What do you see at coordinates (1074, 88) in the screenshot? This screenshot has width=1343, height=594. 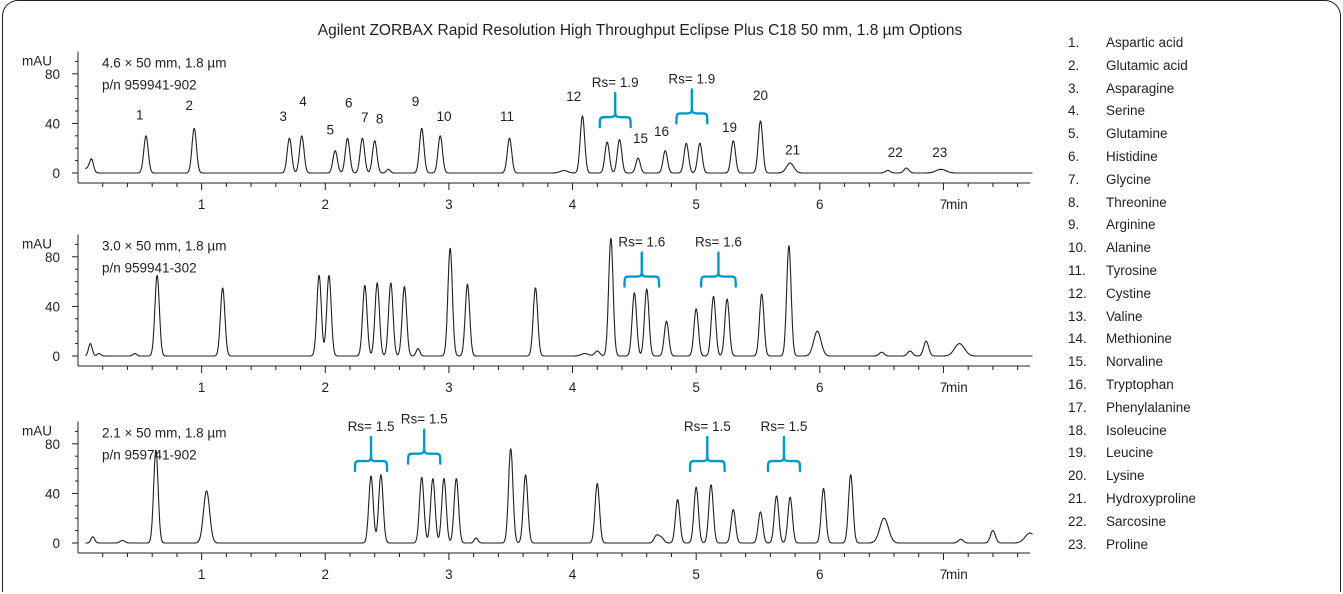 I see `legend-item-number: 3.` at bounding box center [1074, 88].